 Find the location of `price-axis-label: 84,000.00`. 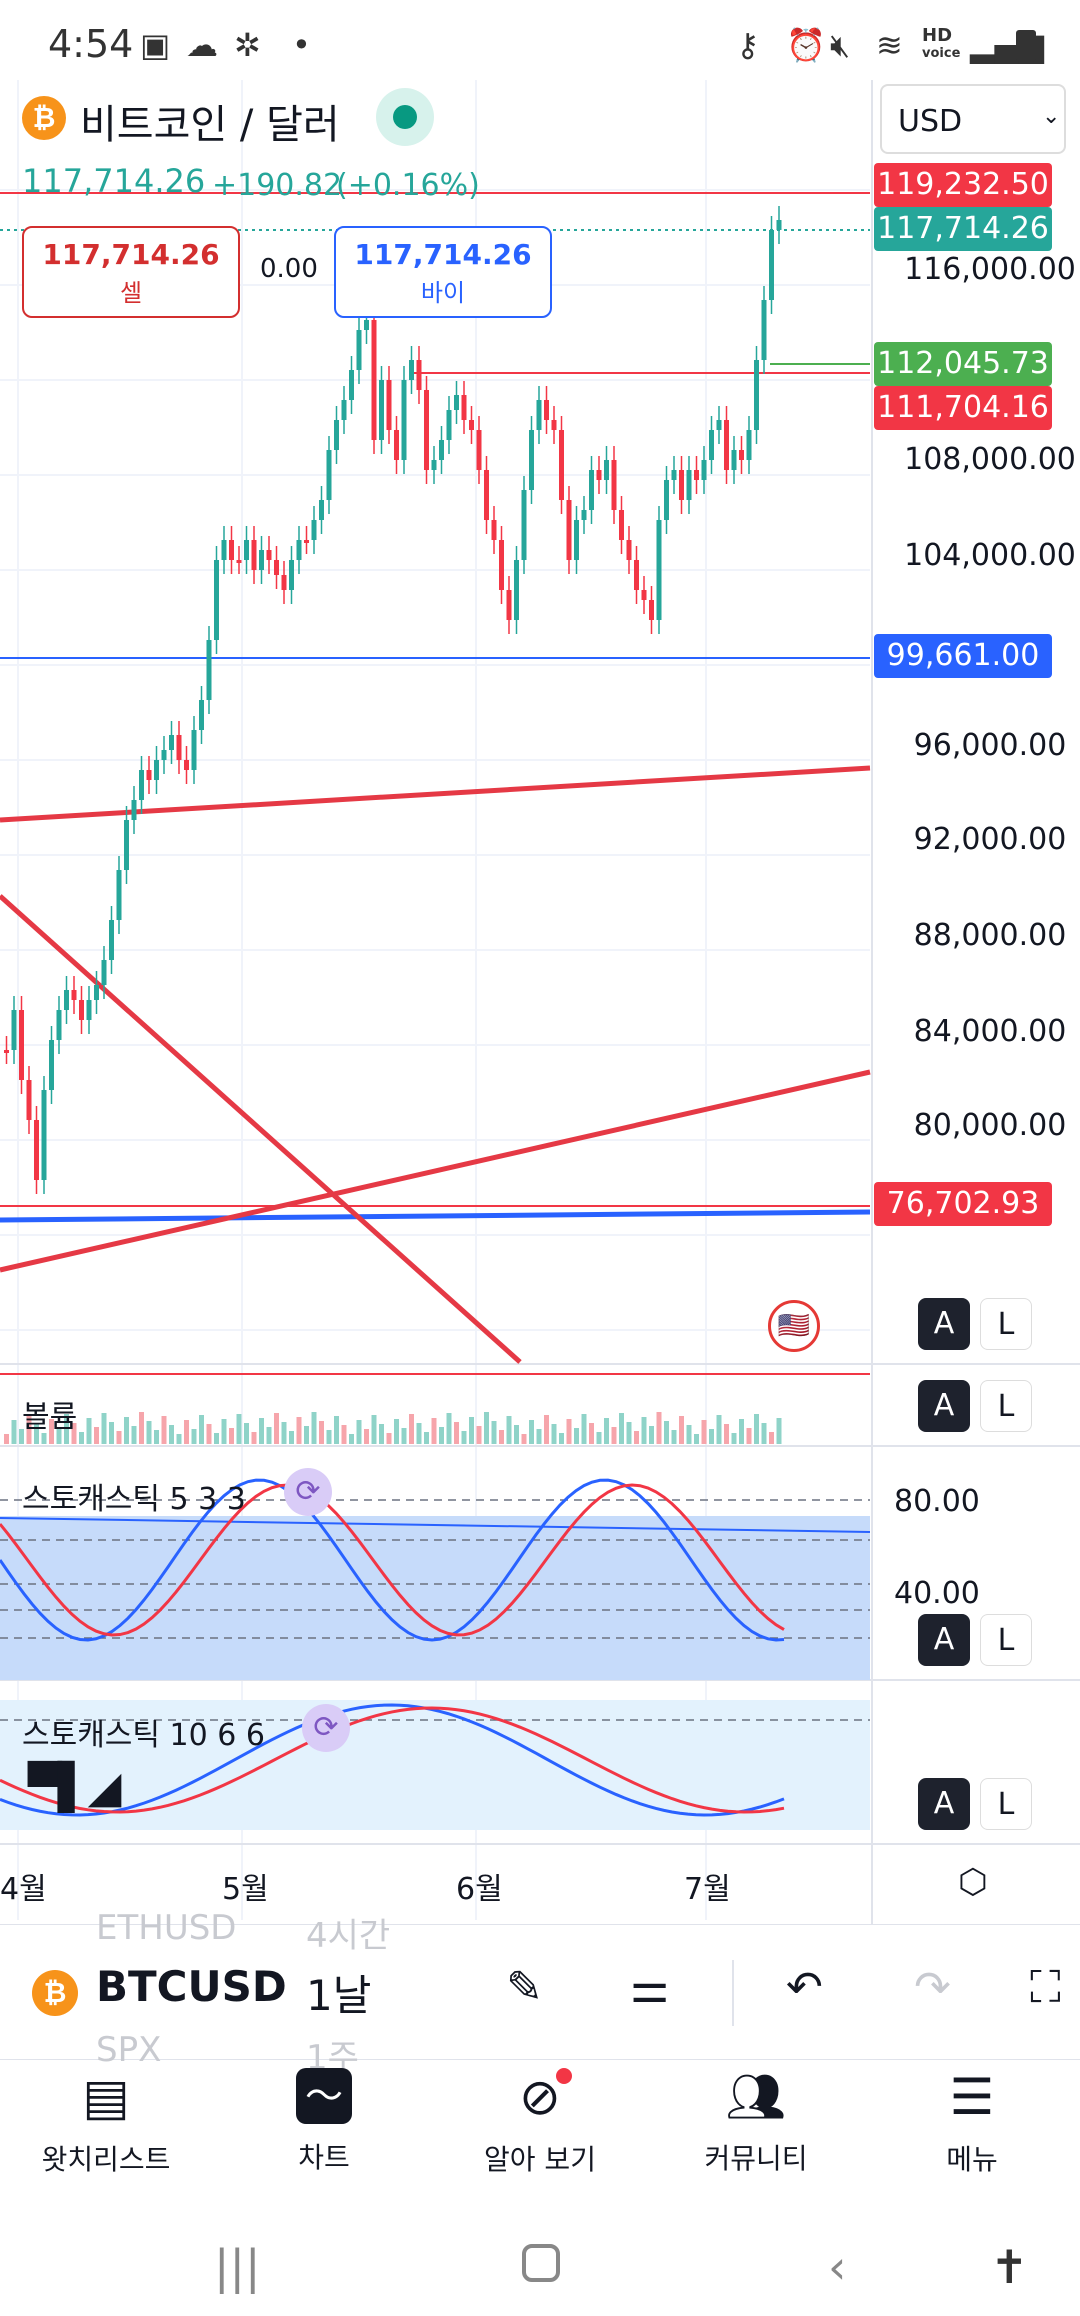

price-axis-label: 84,000.00 is located at coordinates (990, 1031).